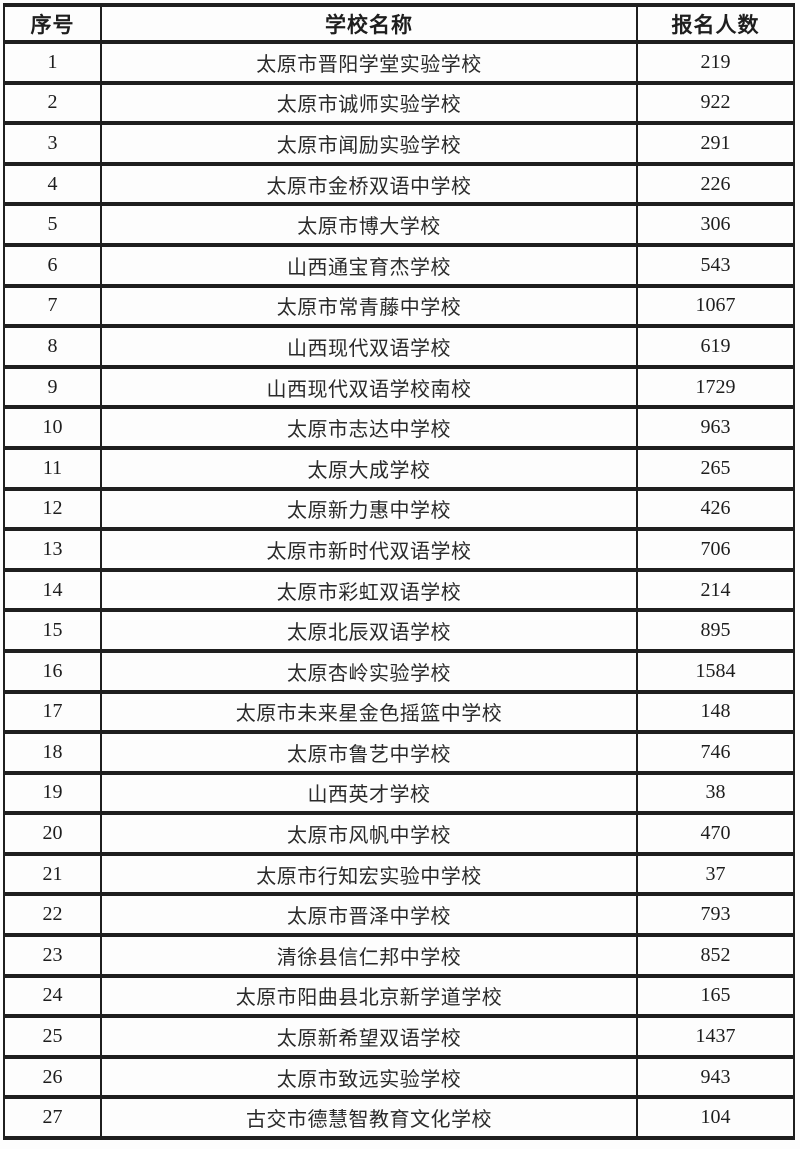  Describe the element at coordinates (52, 1118) in the screenshot. I see `row-index-cell: 27` at that location.